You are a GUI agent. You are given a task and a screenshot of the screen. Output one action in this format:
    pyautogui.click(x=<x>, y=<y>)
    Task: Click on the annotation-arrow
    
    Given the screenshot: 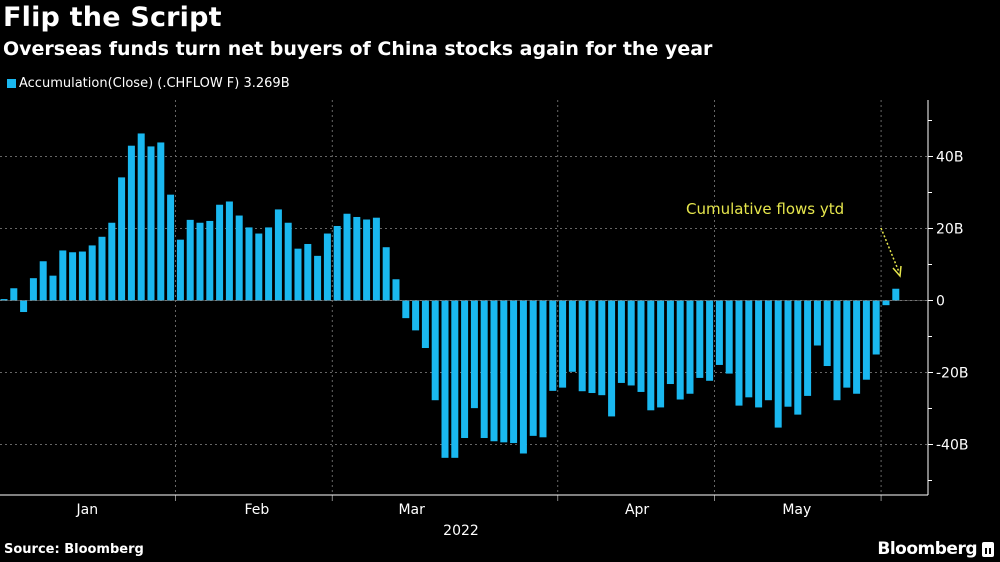 What is the action you would take?
    pyautogui.click(x=890, y=250)
    